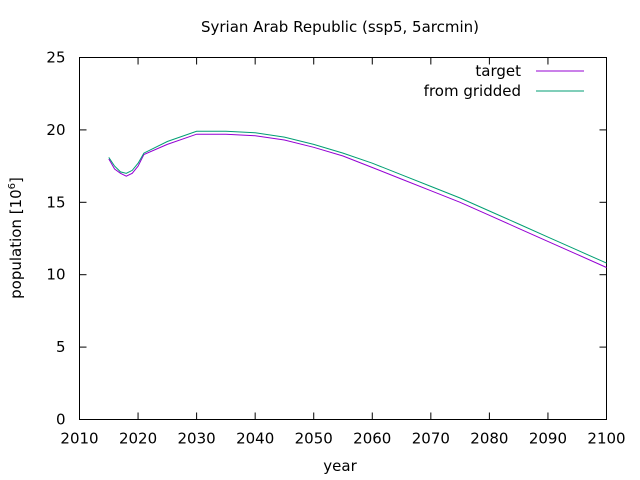 The image size is (640, 480). I want to click on y-tick-label: 25, so click(55, 58).